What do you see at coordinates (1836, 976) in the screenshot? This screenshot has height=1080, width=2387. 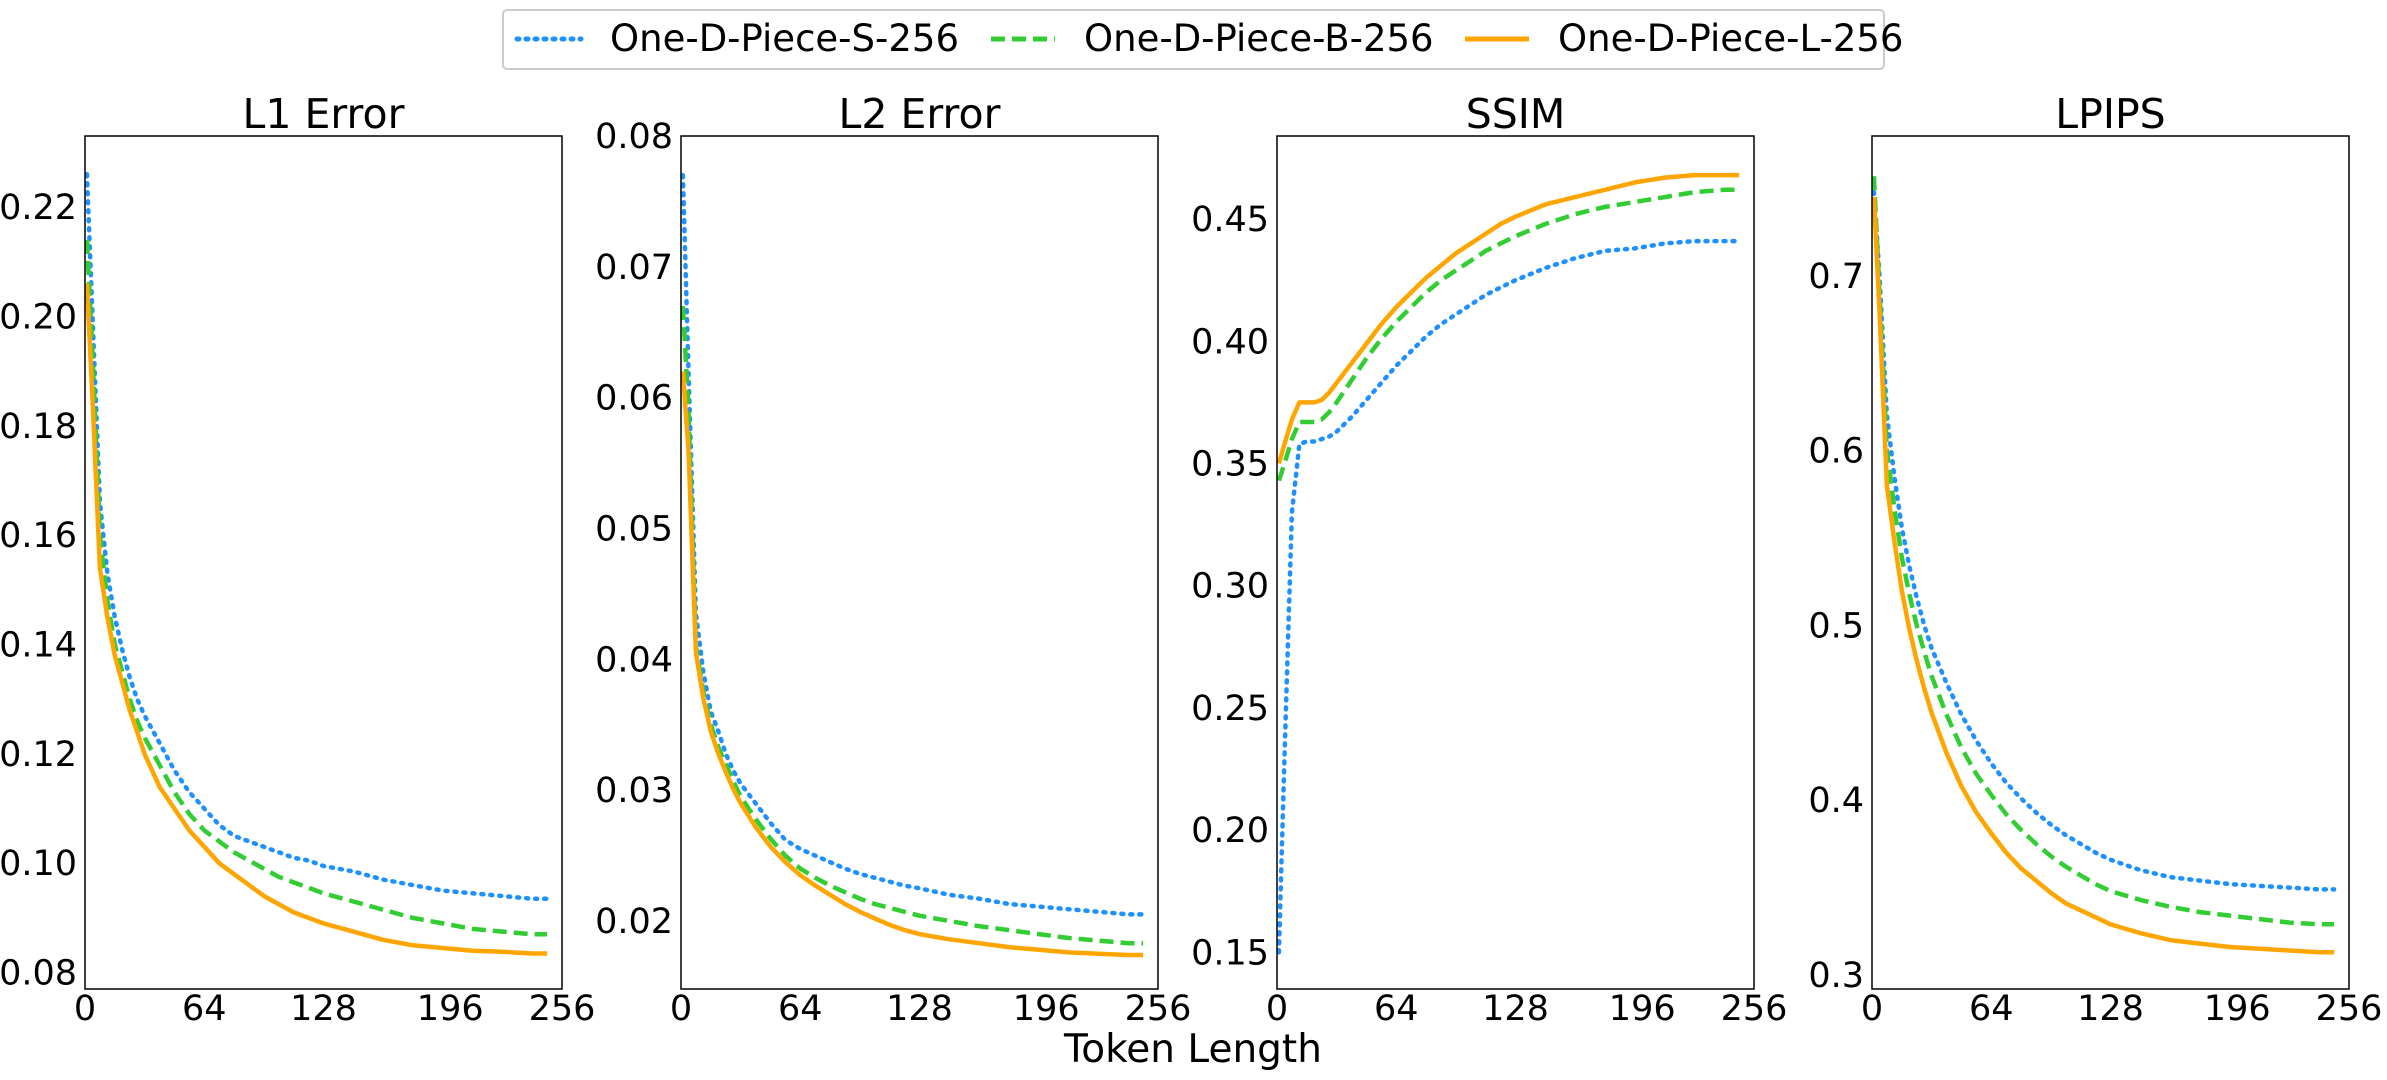 I see `y-tick-label: 0.3` at bounding box center [1836, 976].